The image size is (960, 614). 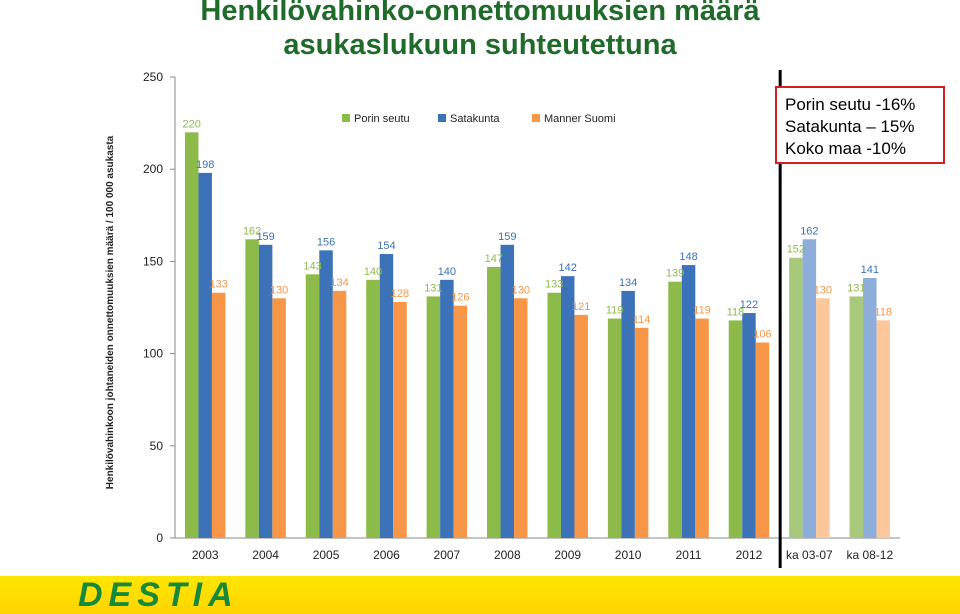 What do you see at coordinates (796, 250) in the screenshot?
I see `data-label: 152` at bounding box center [796, 250].